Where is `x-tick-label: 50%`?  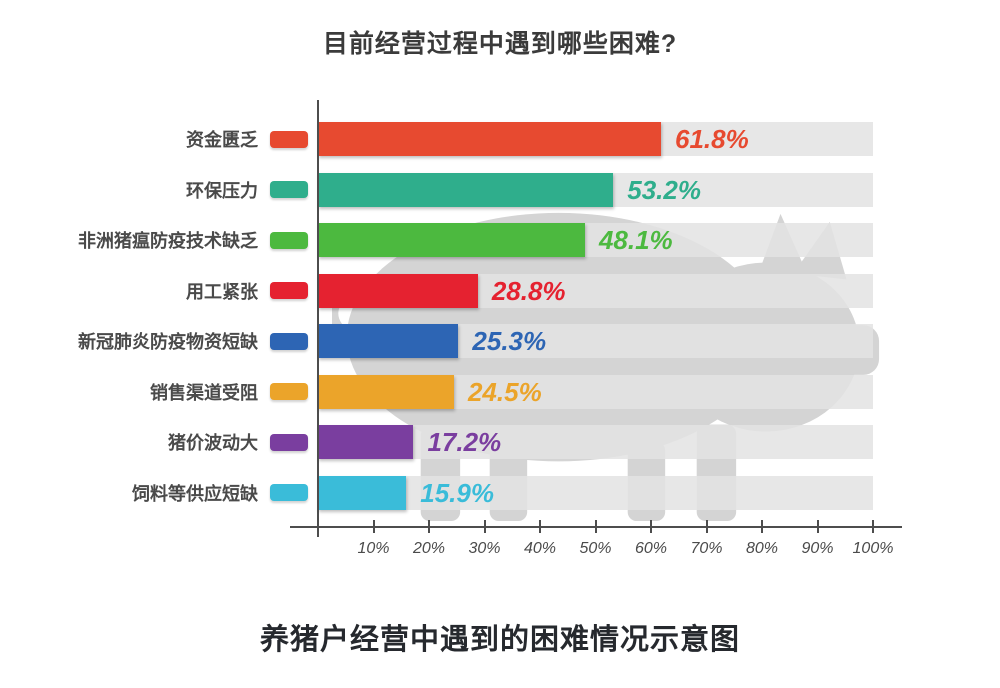 x-tick-label: 50% is located at coordinates (595, 548).